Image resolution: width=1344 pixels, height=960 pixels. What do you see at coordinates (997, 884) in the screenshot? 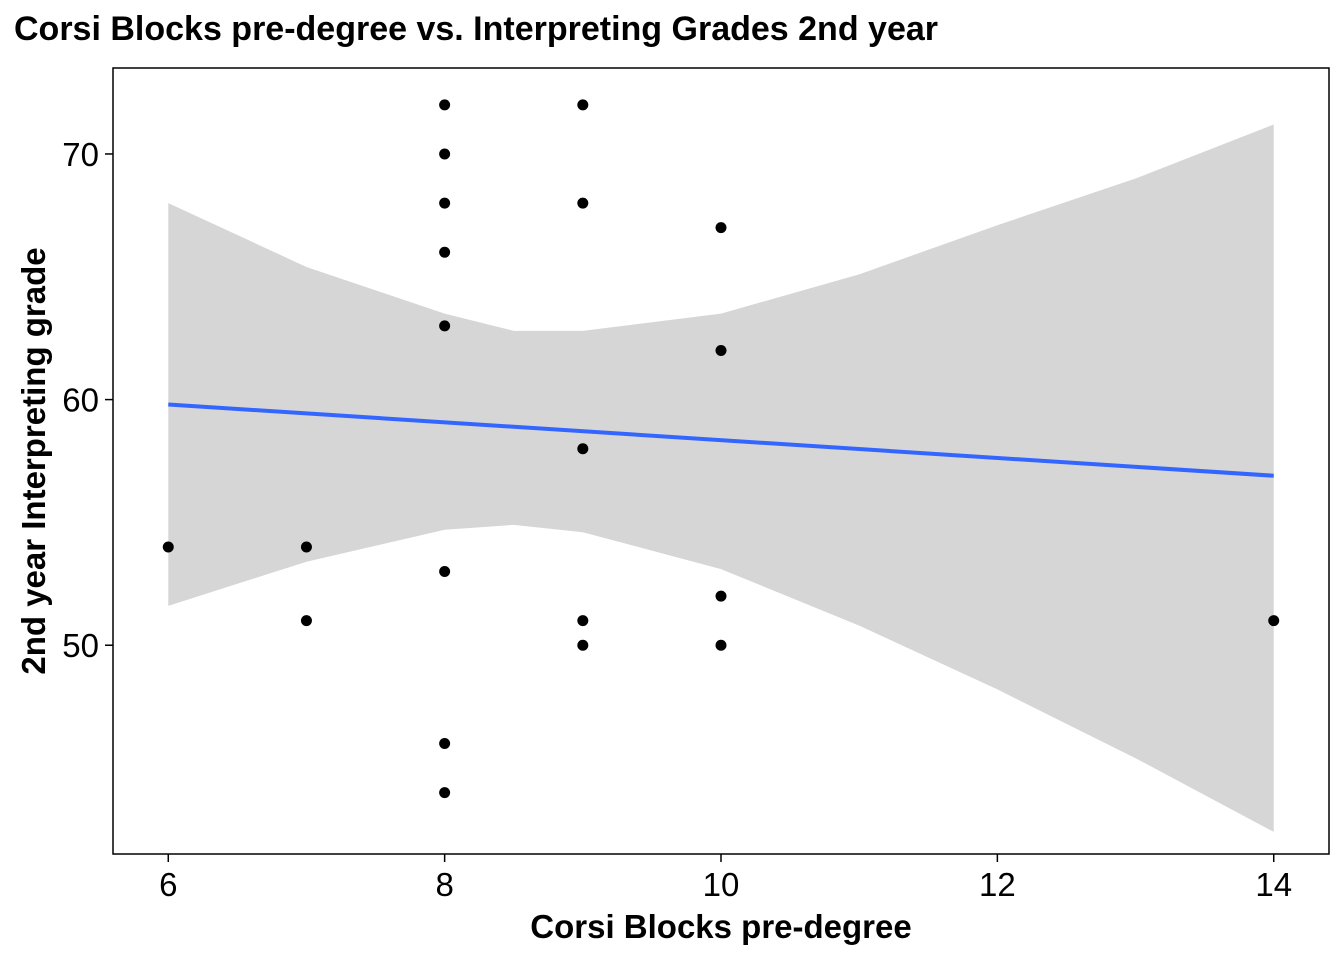
I see `x-tick-label: 12` at bounding box center [997, 884].